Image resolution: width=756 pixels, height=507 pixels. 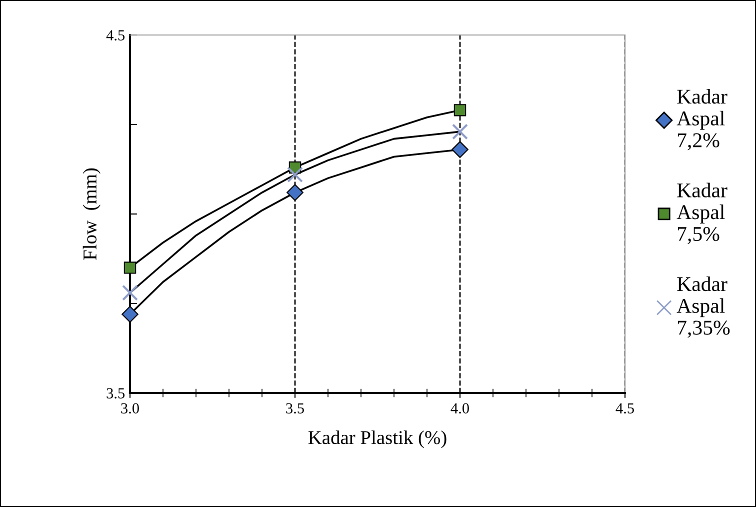 I want to click on x-tick-label: 4.5, so click(x=625, y=408).